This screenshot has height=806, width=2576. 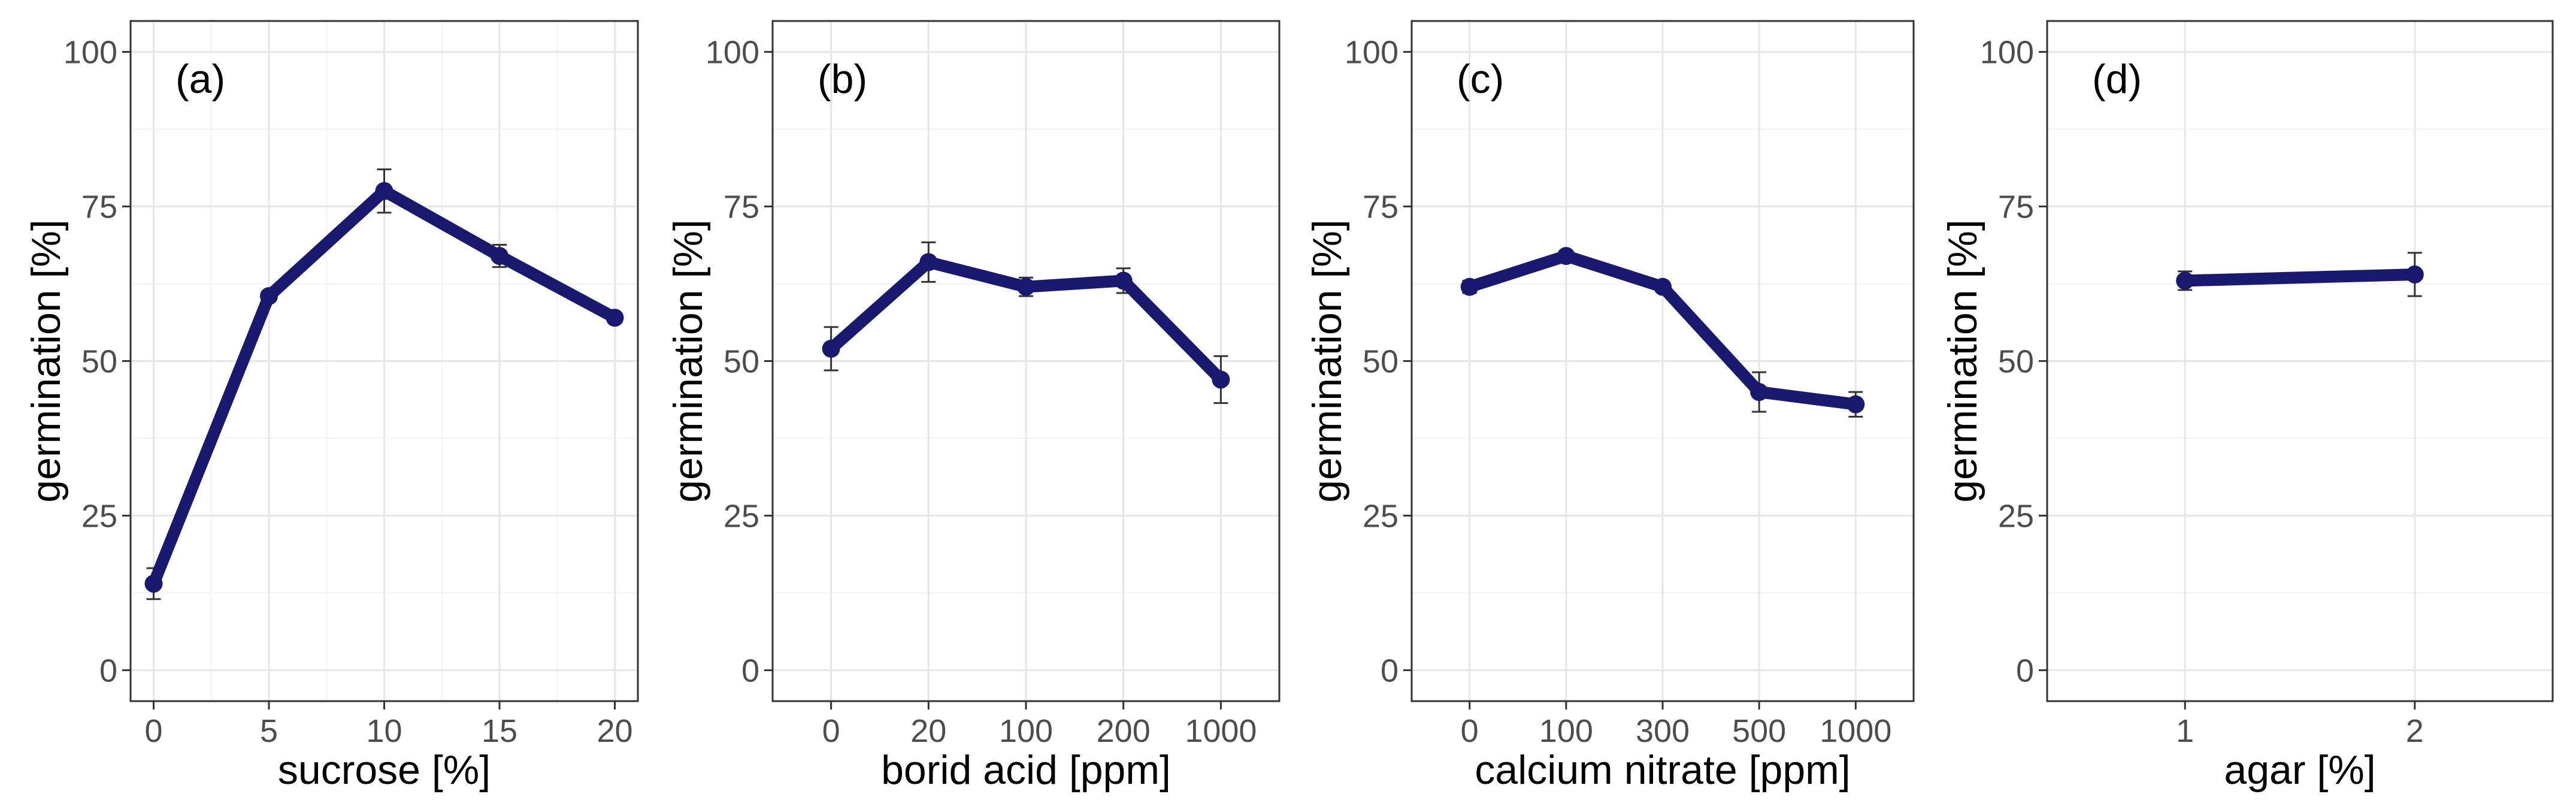 What do you see at coordinates (2185, 731) in the screenshot?
I see `panel-d-x-tick-label: 1` at bounding box center [2185, 731].